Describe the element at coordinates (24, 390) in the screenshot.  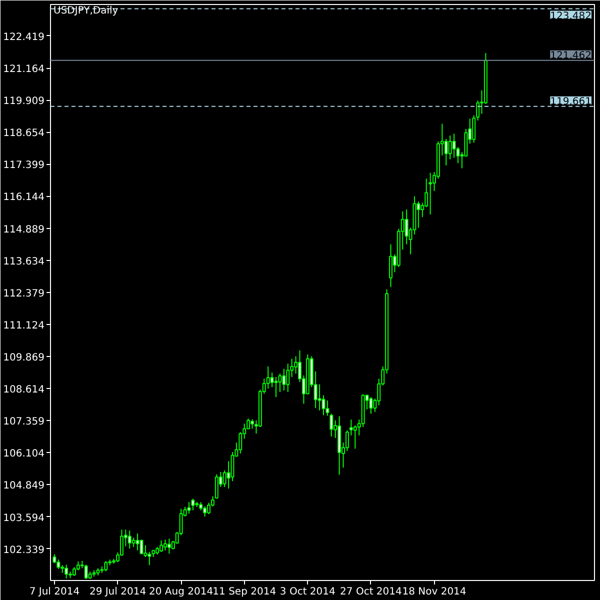
I see `y-tick-label: 108.614` at that location.